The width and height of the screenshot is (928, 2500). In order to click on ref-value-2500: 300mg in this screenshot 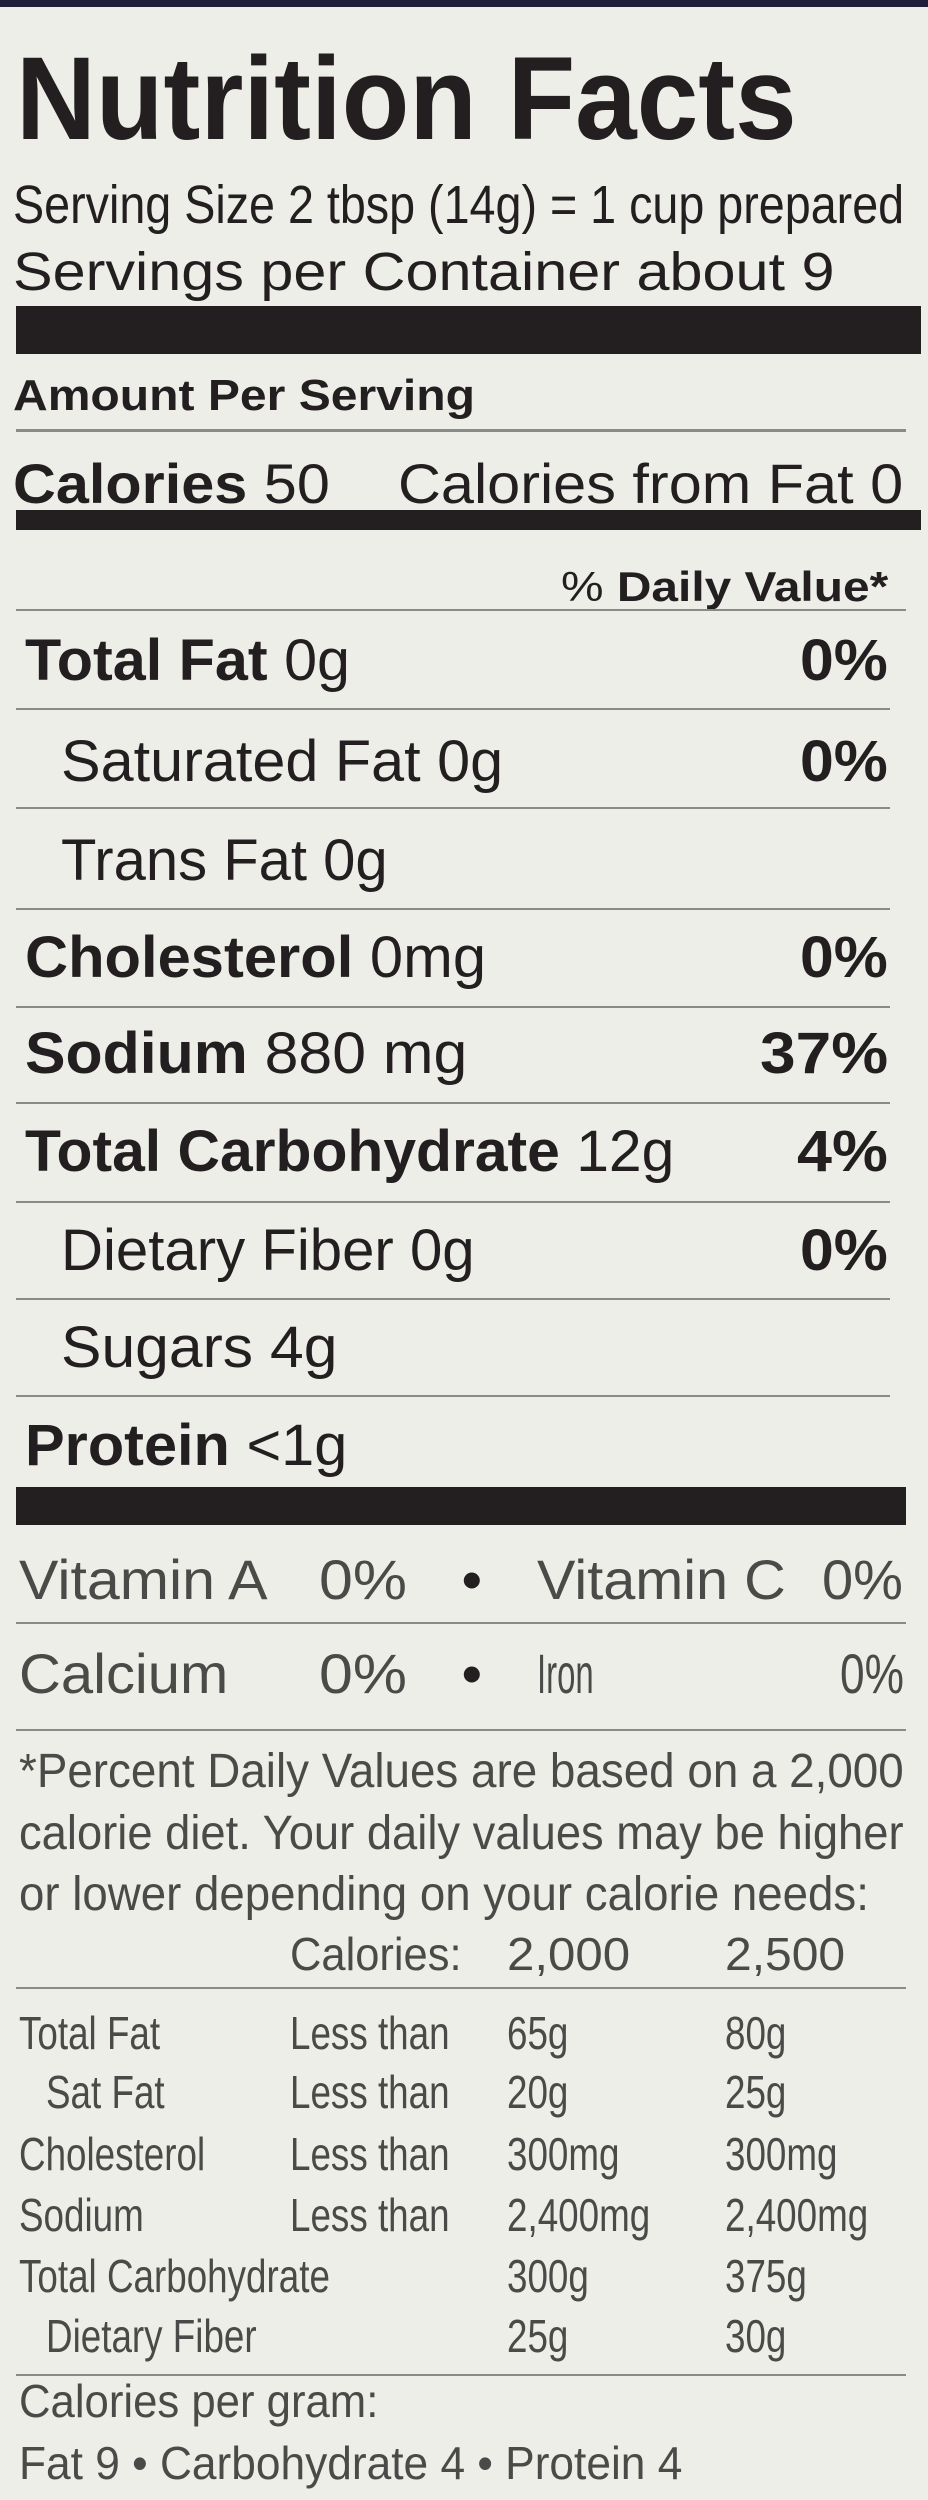, I will do `click(781, 2154)`.